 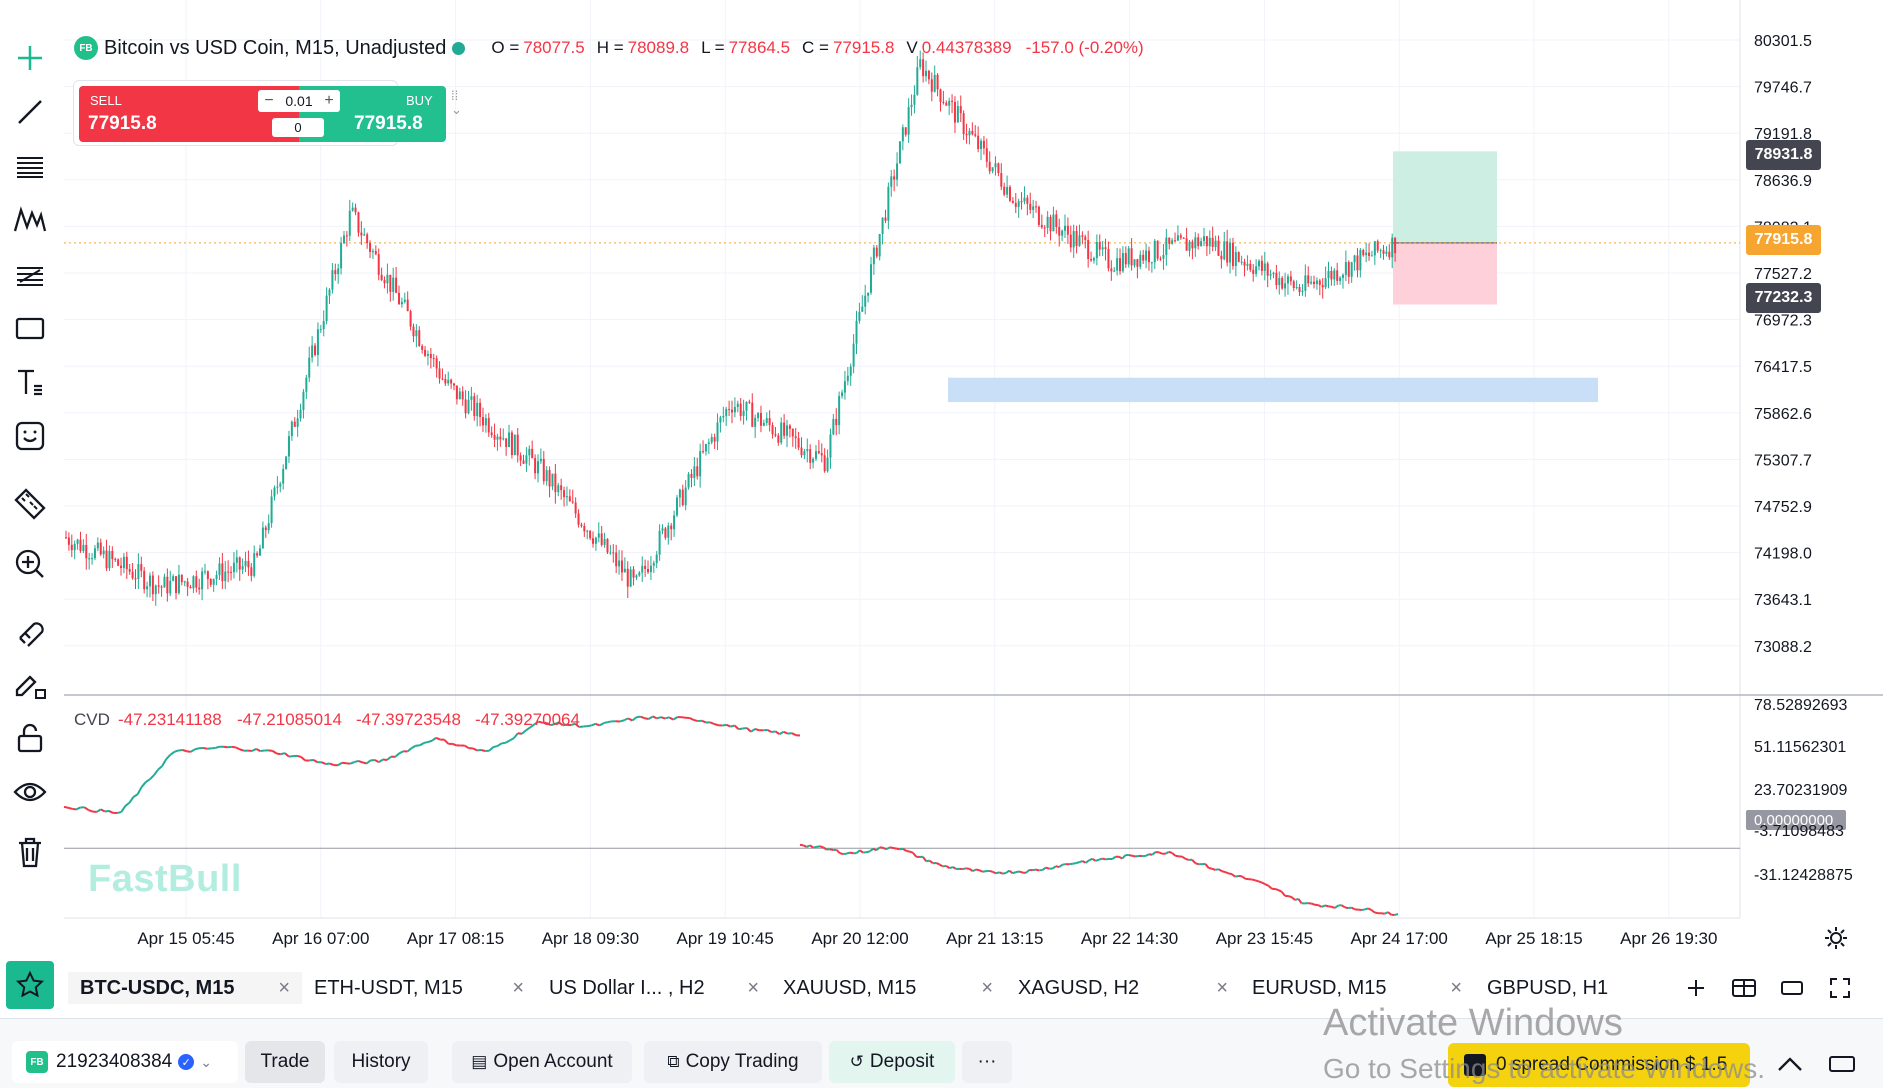 I want to click on tab-label: EURUSD, M15, so click(x=1319, y=987).